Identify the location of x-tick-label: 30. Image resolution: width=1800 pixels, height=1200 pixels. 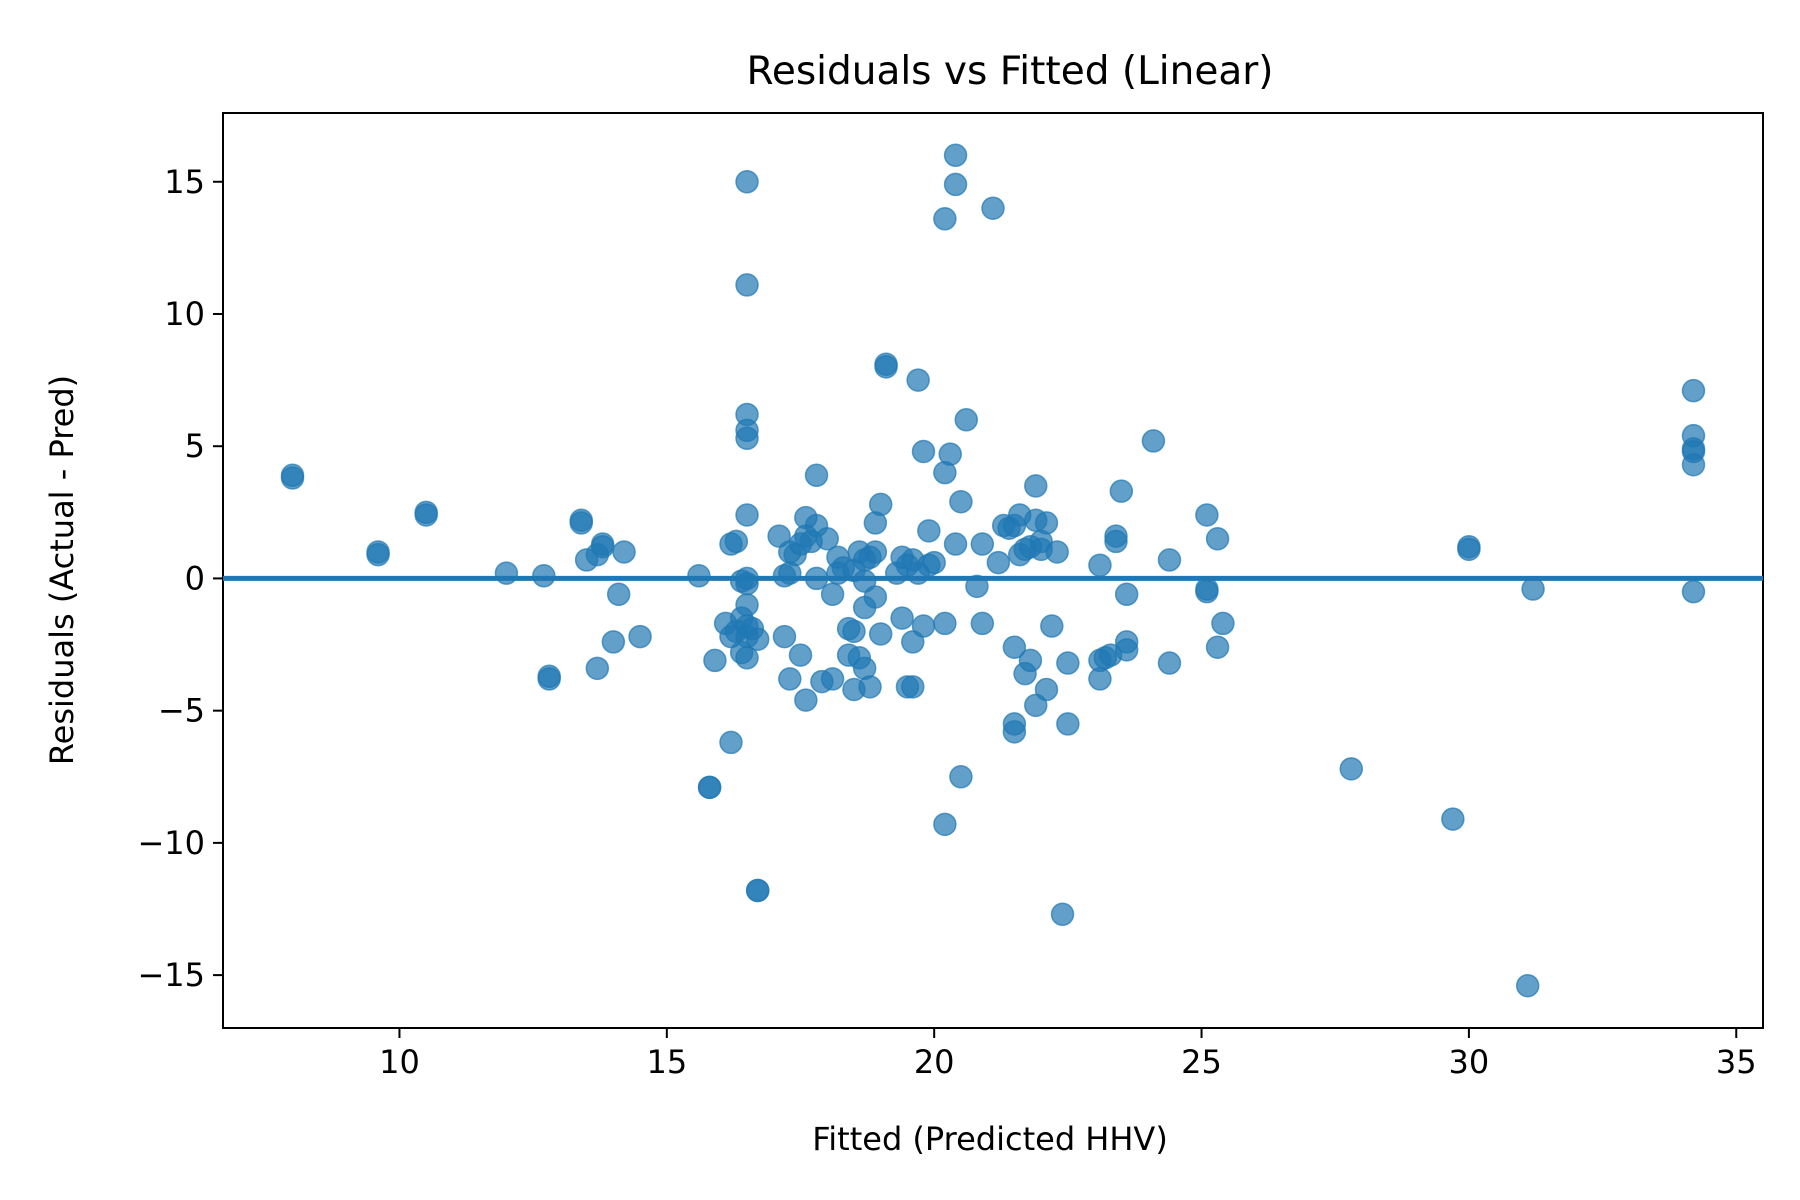
(1469, 1062).